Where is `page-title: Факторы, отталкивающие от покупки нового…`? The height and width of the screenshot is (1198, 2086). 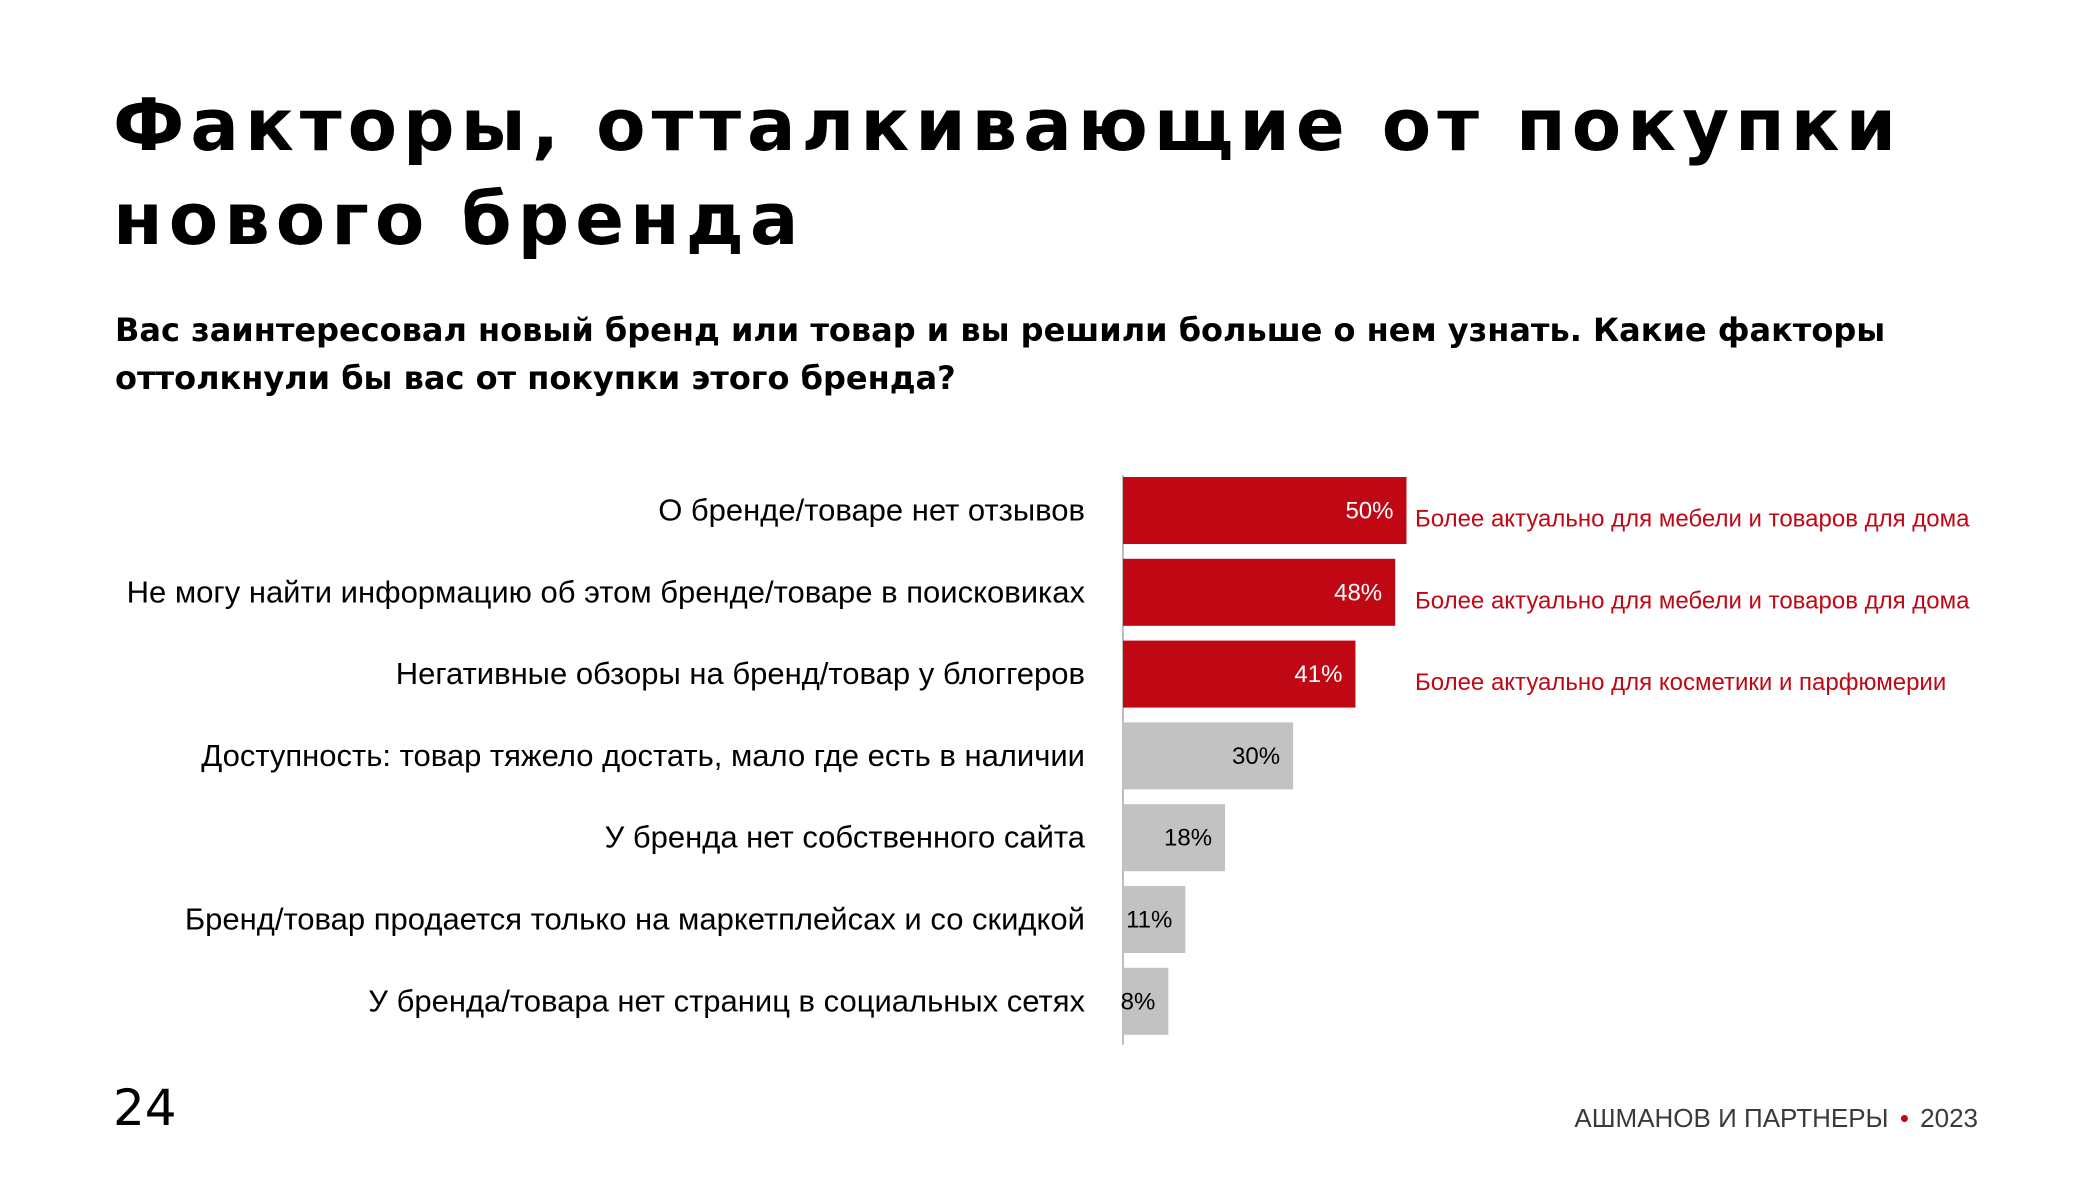 page-title: Факторы, отталкивающие от покупки нового… is located at coordinates (1008, 172).